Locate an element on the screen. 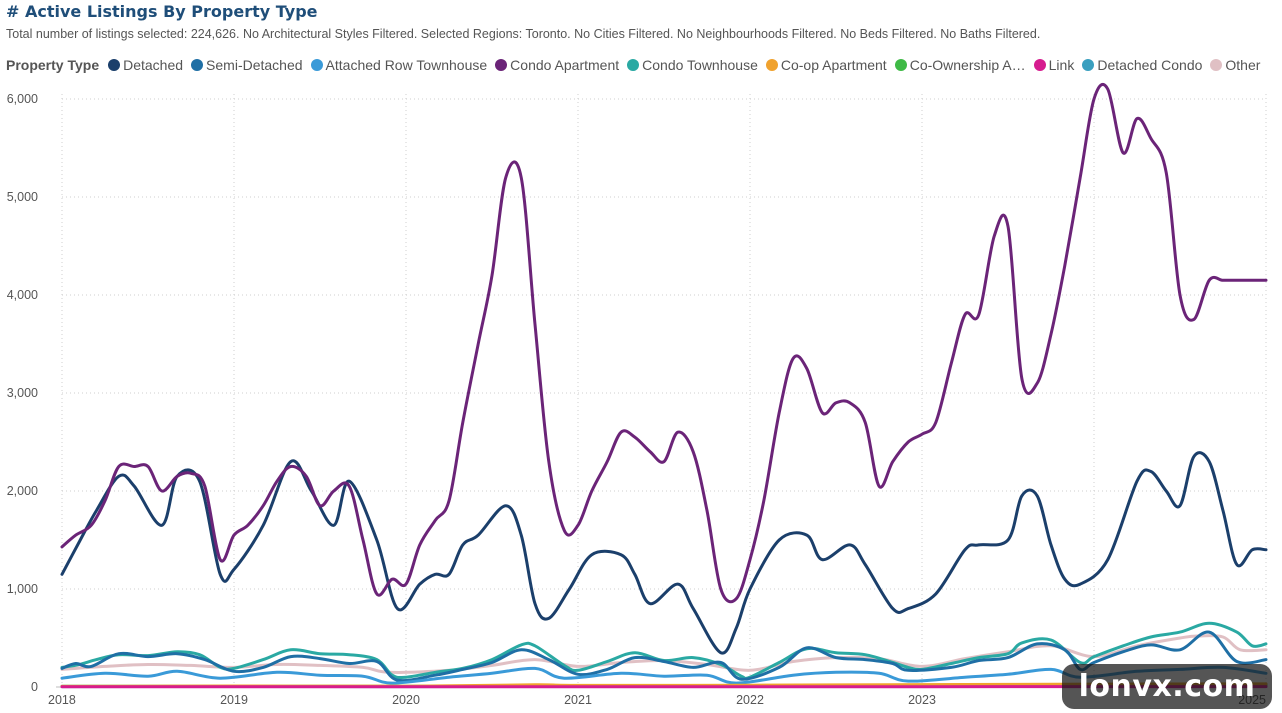 This screenshot has width=1282, height=713. legend-label: Condo Apartment is located at coordinates (565, 65).